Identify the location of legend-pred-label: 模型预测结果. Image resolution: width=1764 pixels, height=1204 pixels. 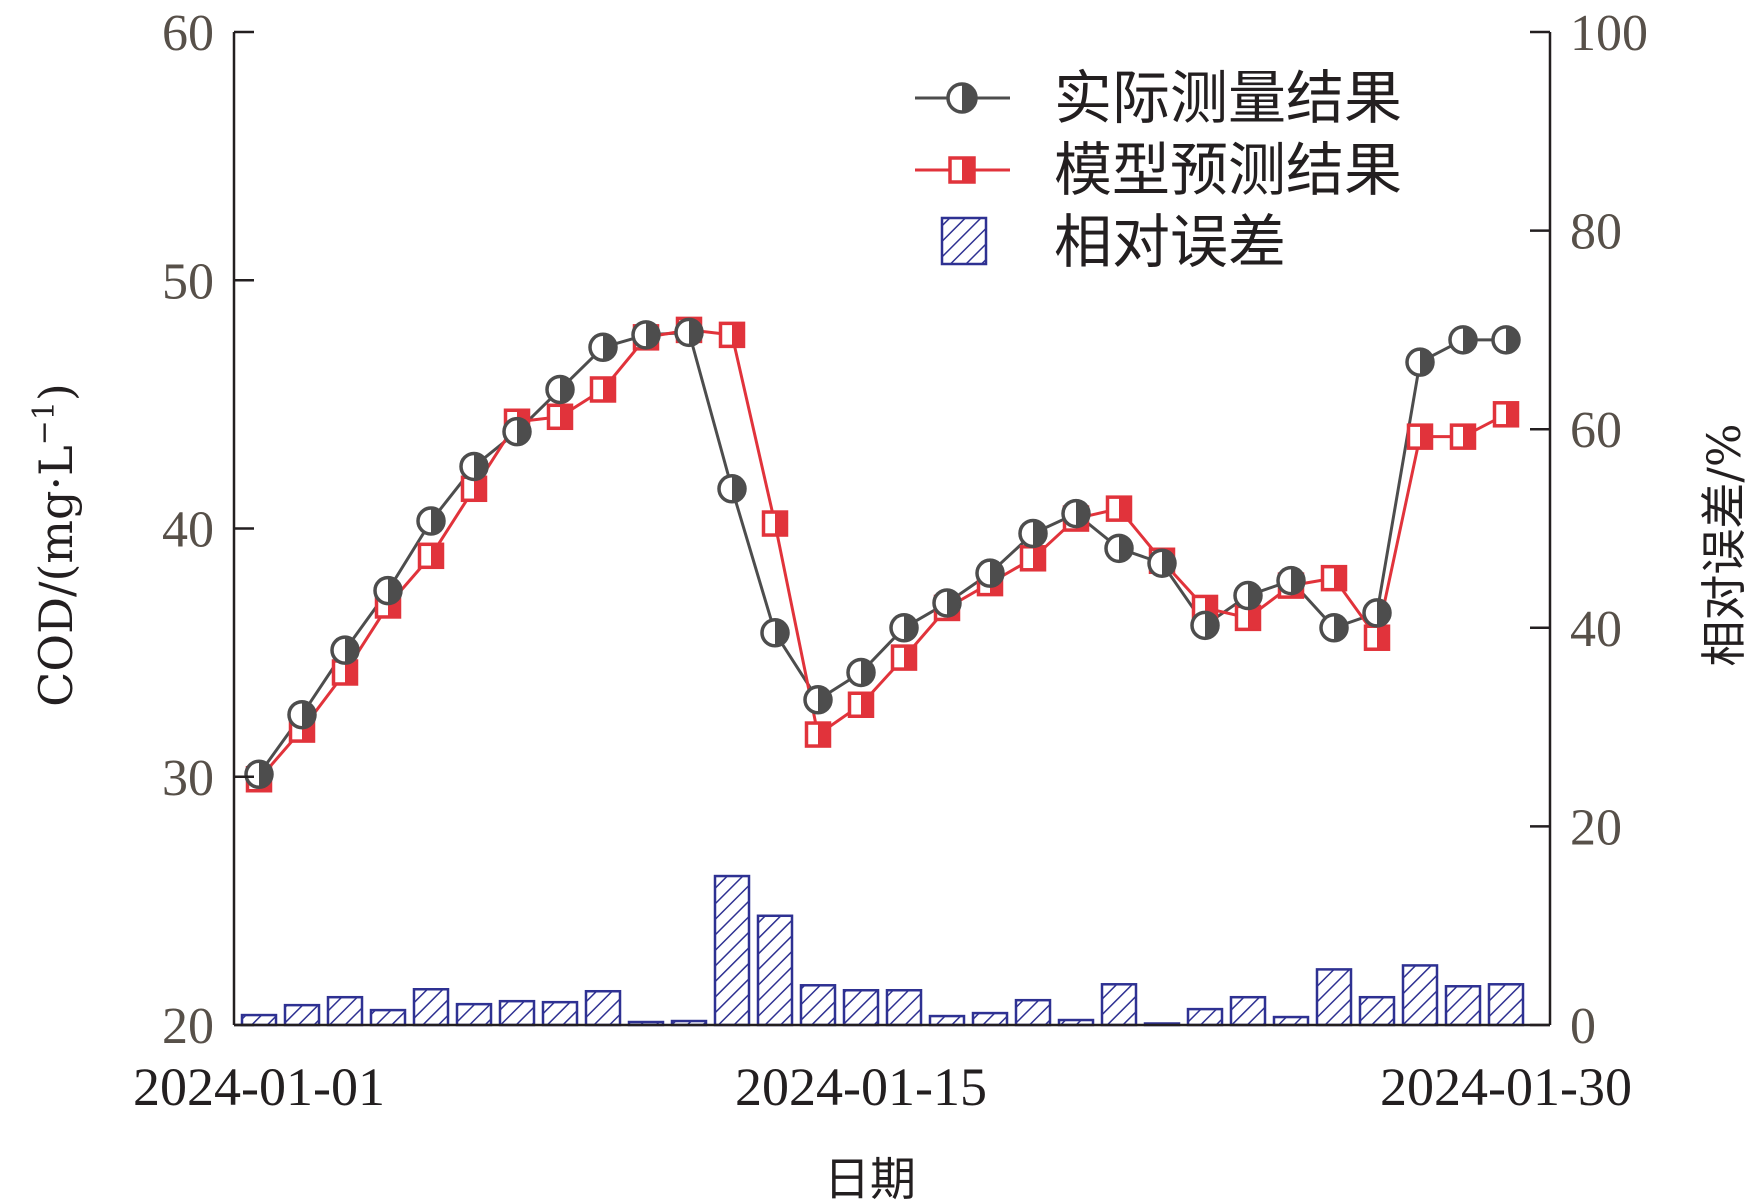
(1228, 170).